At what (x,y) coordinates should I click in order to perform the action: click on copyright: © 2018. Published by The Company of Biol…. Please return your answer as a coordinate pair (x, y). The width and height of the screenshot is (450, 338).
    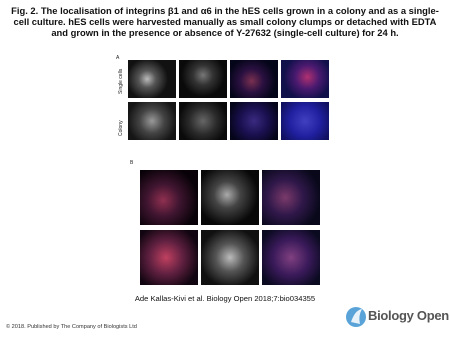
    Looking at the image, I should click on (71, 327).